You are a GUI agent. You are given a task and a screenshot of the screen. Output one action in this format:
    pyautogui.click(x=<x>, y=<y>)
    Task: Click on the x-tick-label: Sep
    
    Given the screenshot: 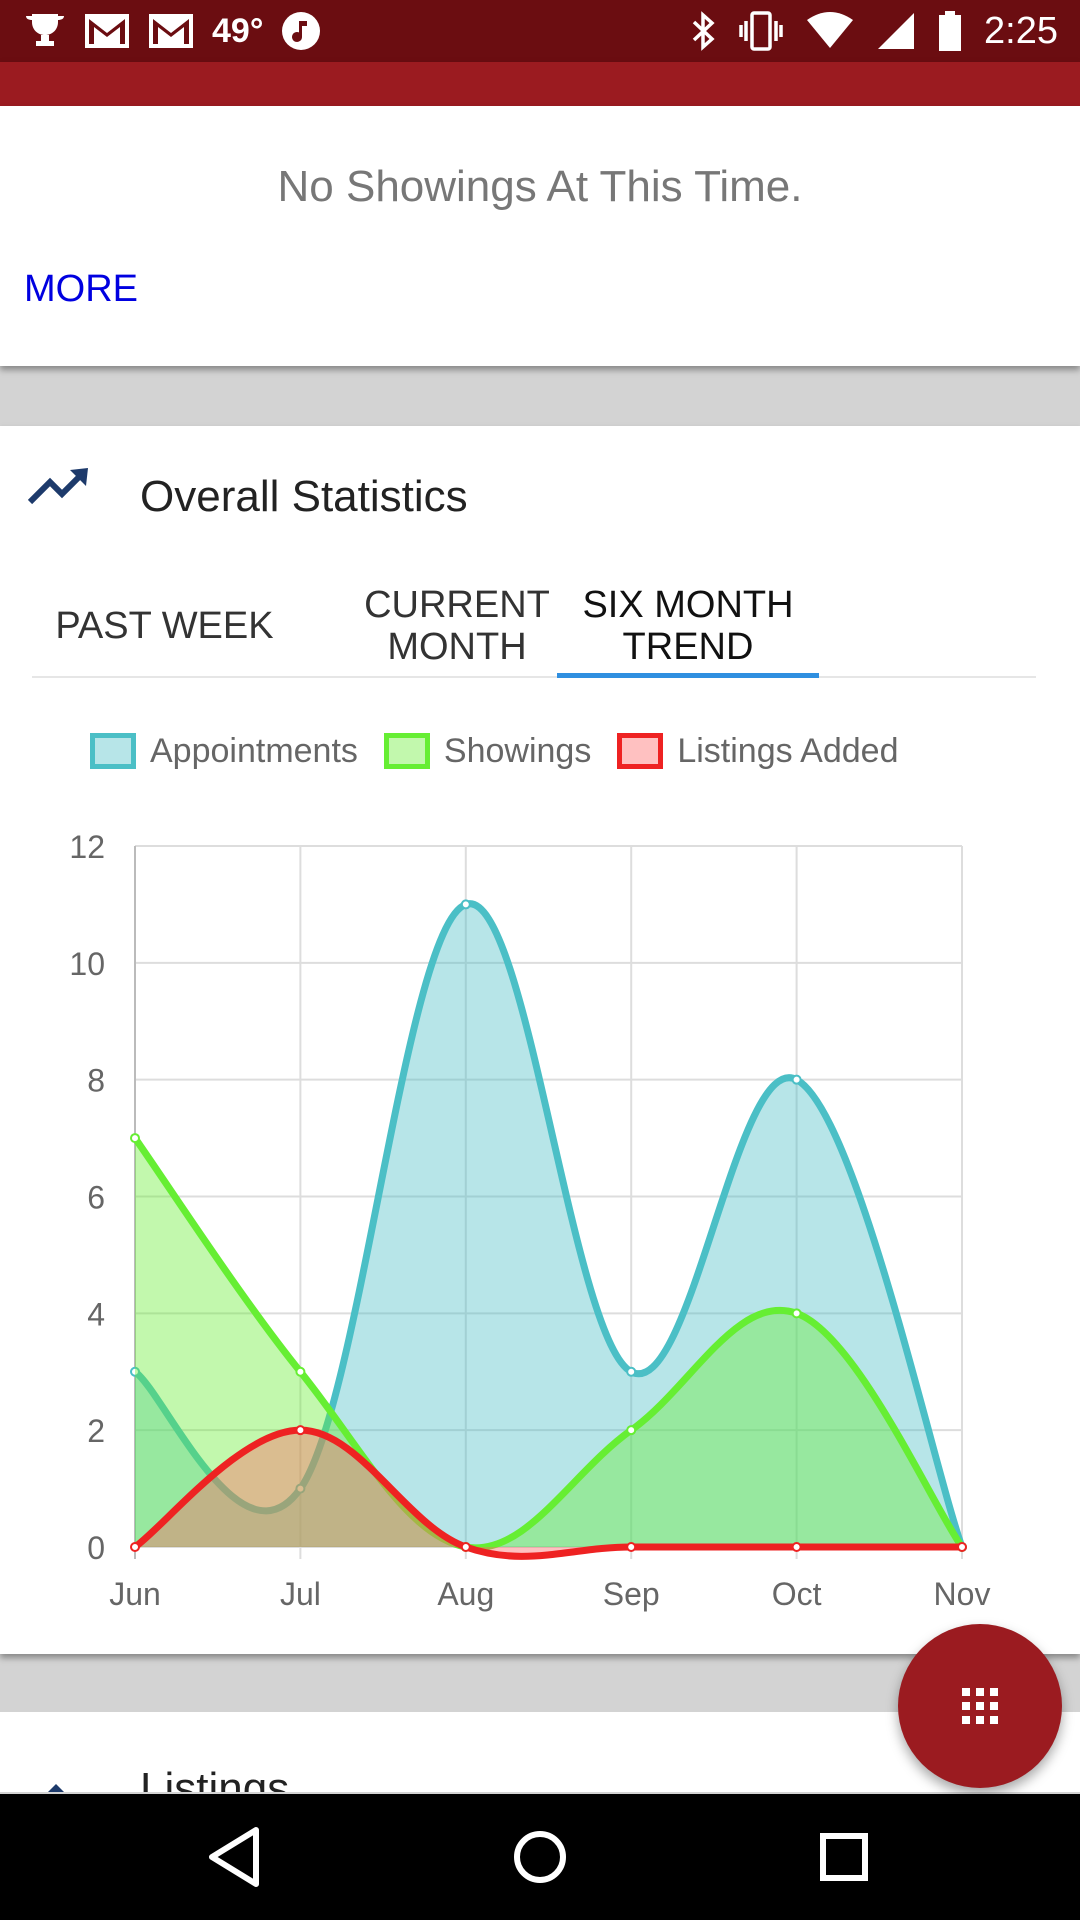 What is the action you would take?
    pyautogui.click(x=631, y=1594)
    